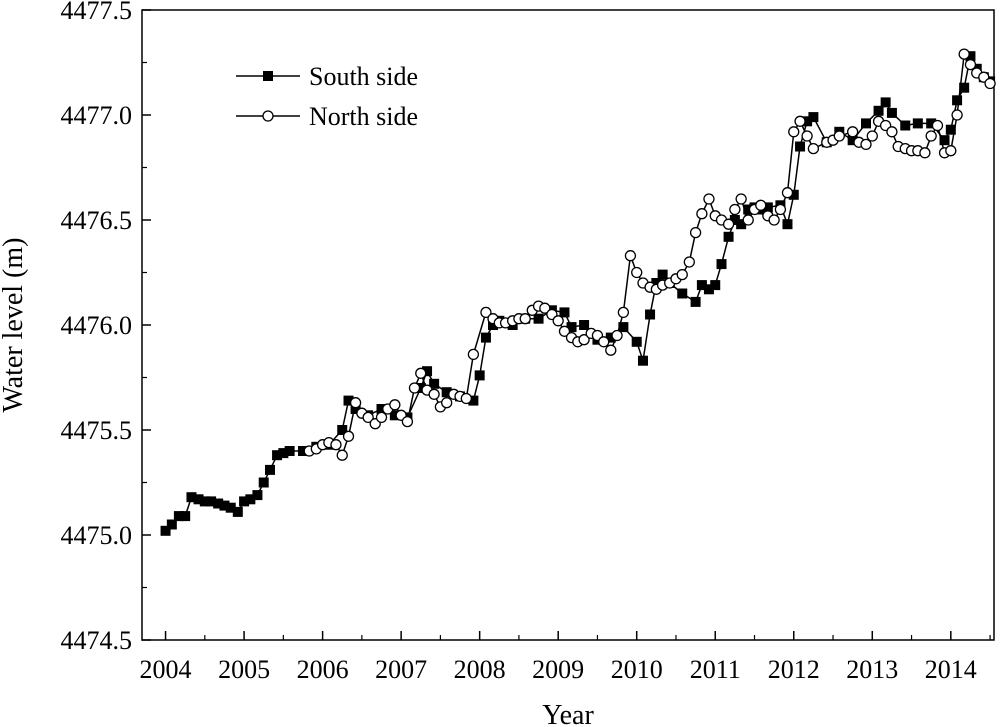 The width and height of the screenshot is (1000, 727). What do you see at coordinates (872, 669) in the screenshot?
I see `x-tick-label: 2013` at bounding box center [872, 669].